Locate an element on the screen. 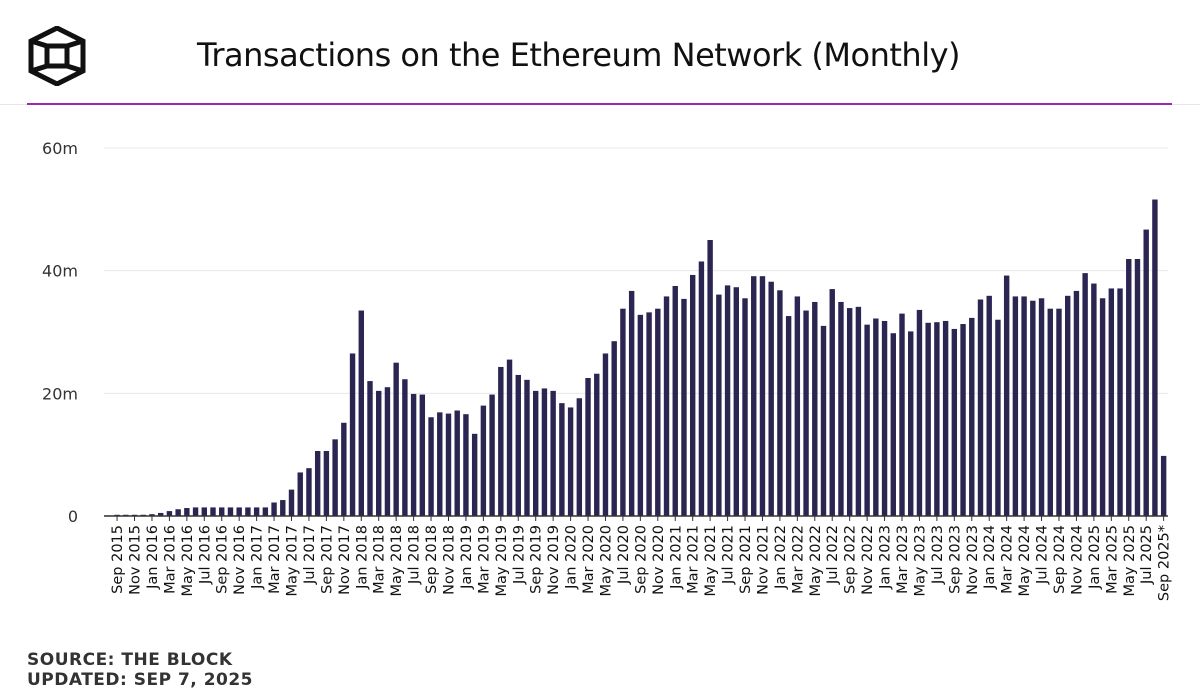 The image size is (1200, 700). bar-may-2017 is located at coordinates (291, 502).